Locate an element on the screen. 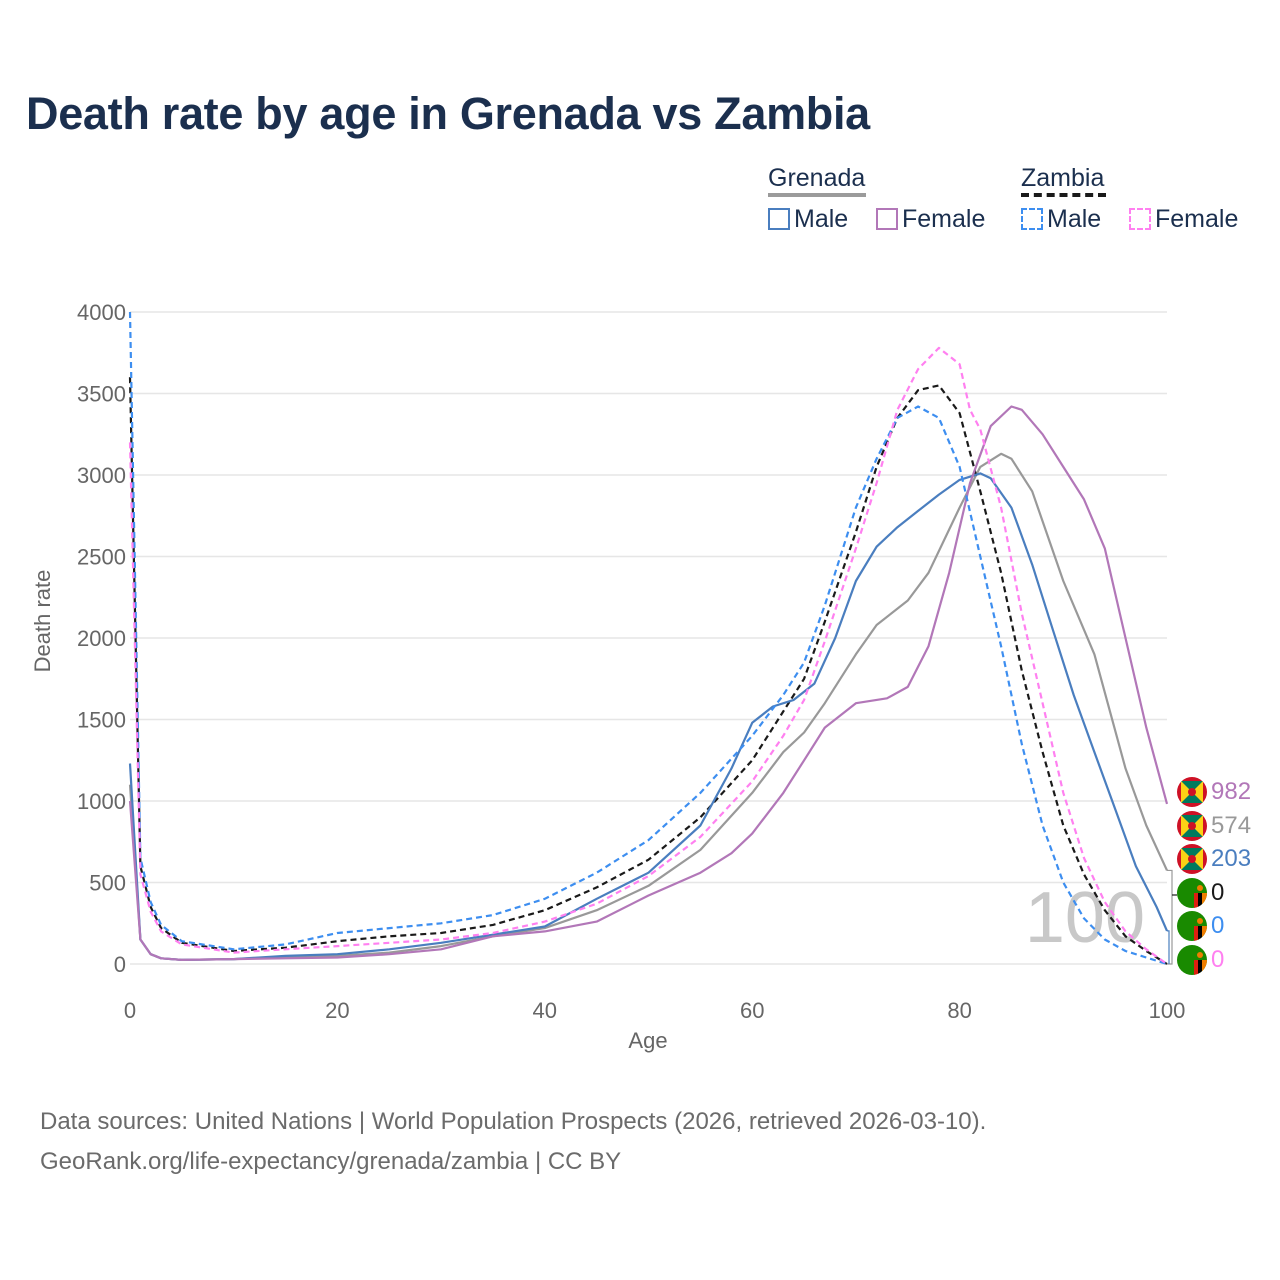  legend-group-zambia: Zambia is located at coordinates (1062, 178).